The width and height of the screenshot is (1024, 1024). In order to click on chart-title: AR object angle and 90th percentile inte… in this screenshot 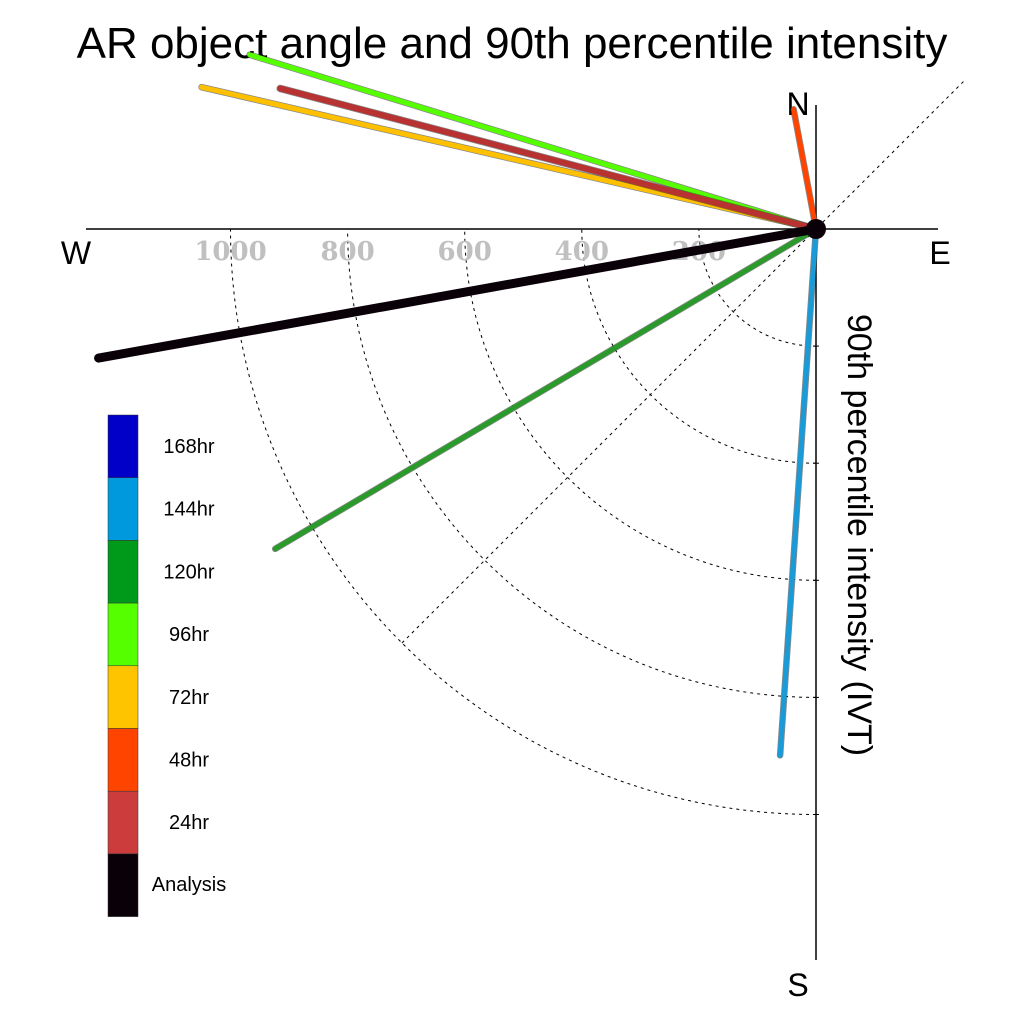, I will do `click(512, 43)`.